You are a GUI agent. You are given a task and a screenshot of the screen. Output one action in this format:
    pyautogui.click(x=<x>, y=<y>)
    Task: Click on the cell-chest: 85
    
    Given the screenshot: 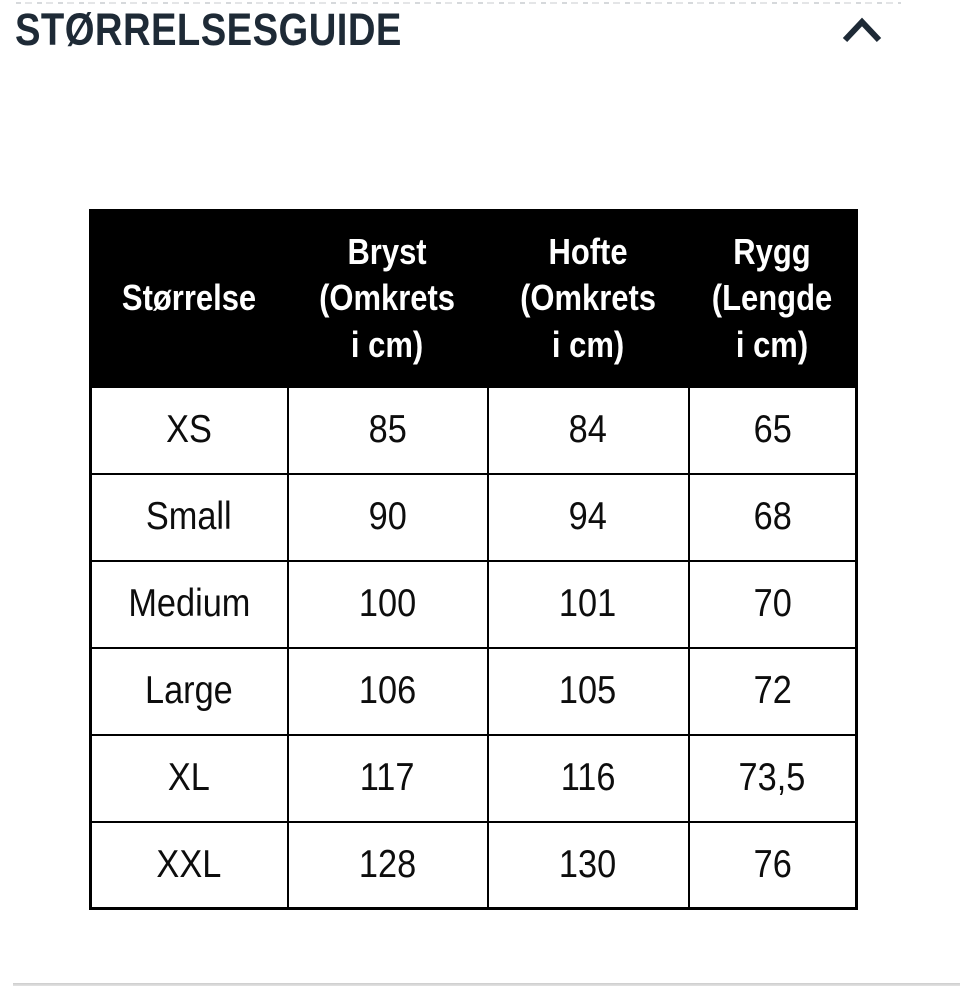 What is the action you would take?
    pyautogui.click(x=387, y=430)
    